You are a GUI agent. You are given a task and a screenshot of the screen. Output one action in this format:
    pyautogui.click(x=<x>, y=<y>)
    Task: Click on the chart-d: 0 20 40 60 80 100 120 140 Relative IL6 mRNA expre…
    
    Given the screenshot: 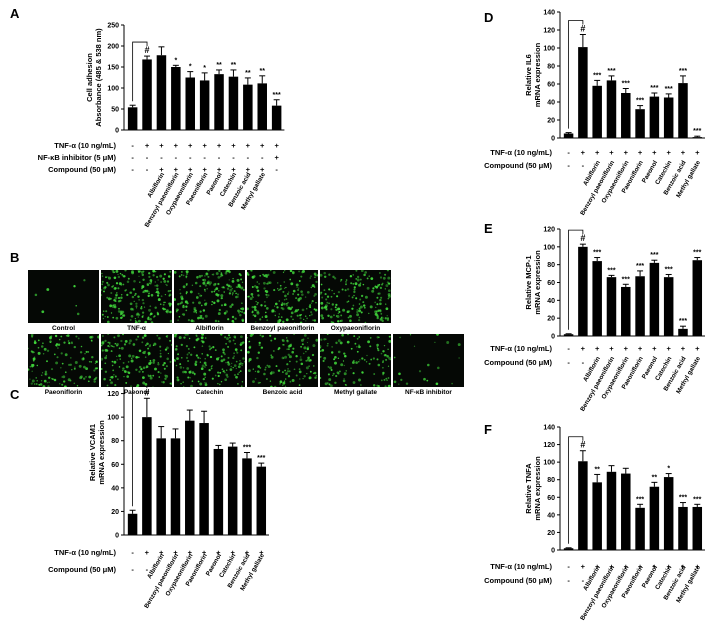 What is the action you would take?
    pyautogui.click(x=594, y=113)
    